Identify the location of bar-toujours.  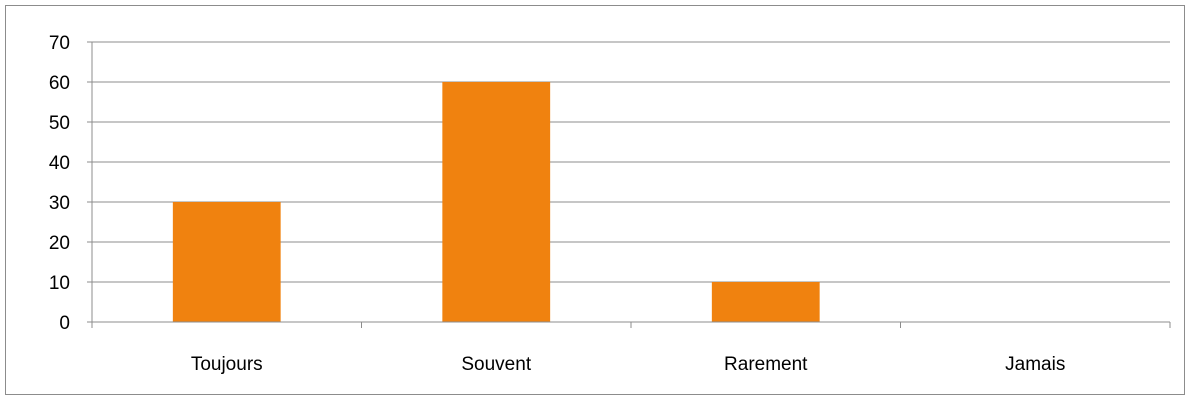
(226, 262).